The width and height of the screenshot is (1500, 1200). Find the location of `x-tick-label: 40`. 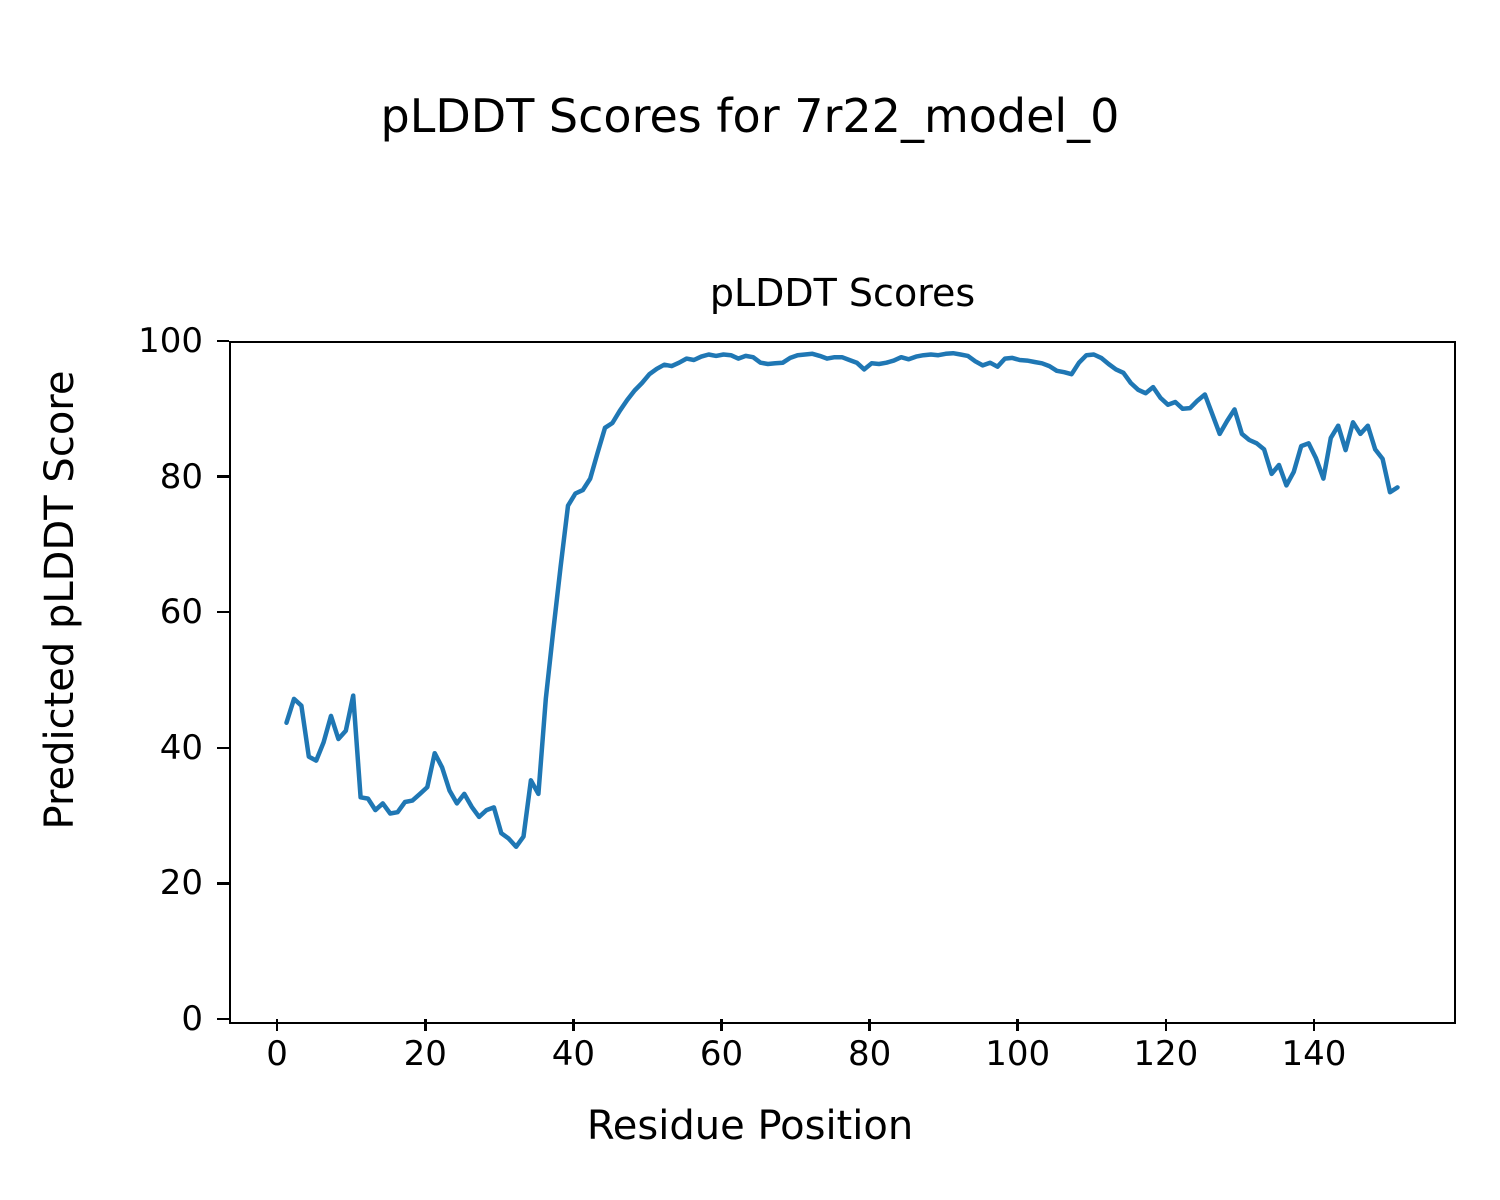

x-tick-label: 40 is located at coordinates (573, 1054).